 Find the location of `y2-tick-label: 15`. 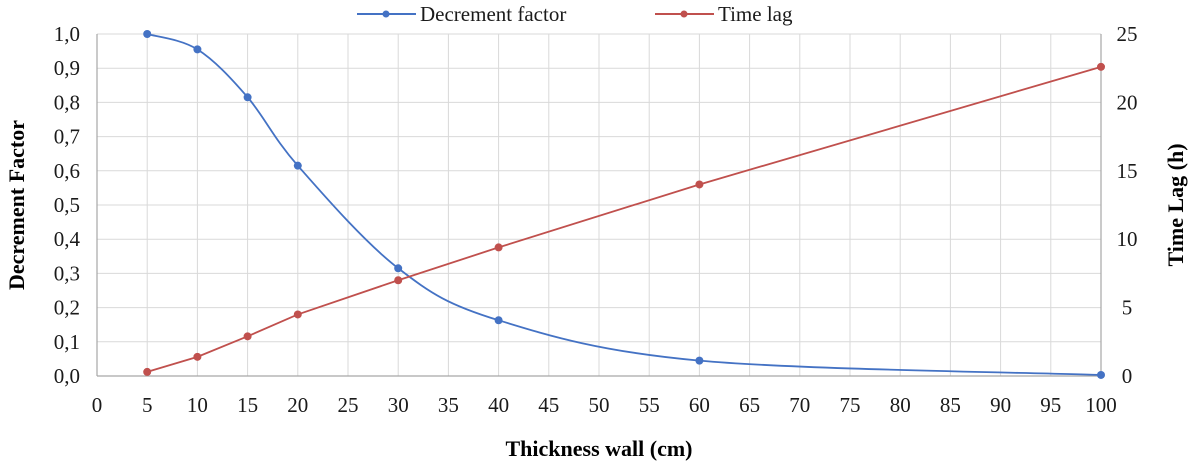

y2-tick-label: 15 is located at coordinates (1127, 171).